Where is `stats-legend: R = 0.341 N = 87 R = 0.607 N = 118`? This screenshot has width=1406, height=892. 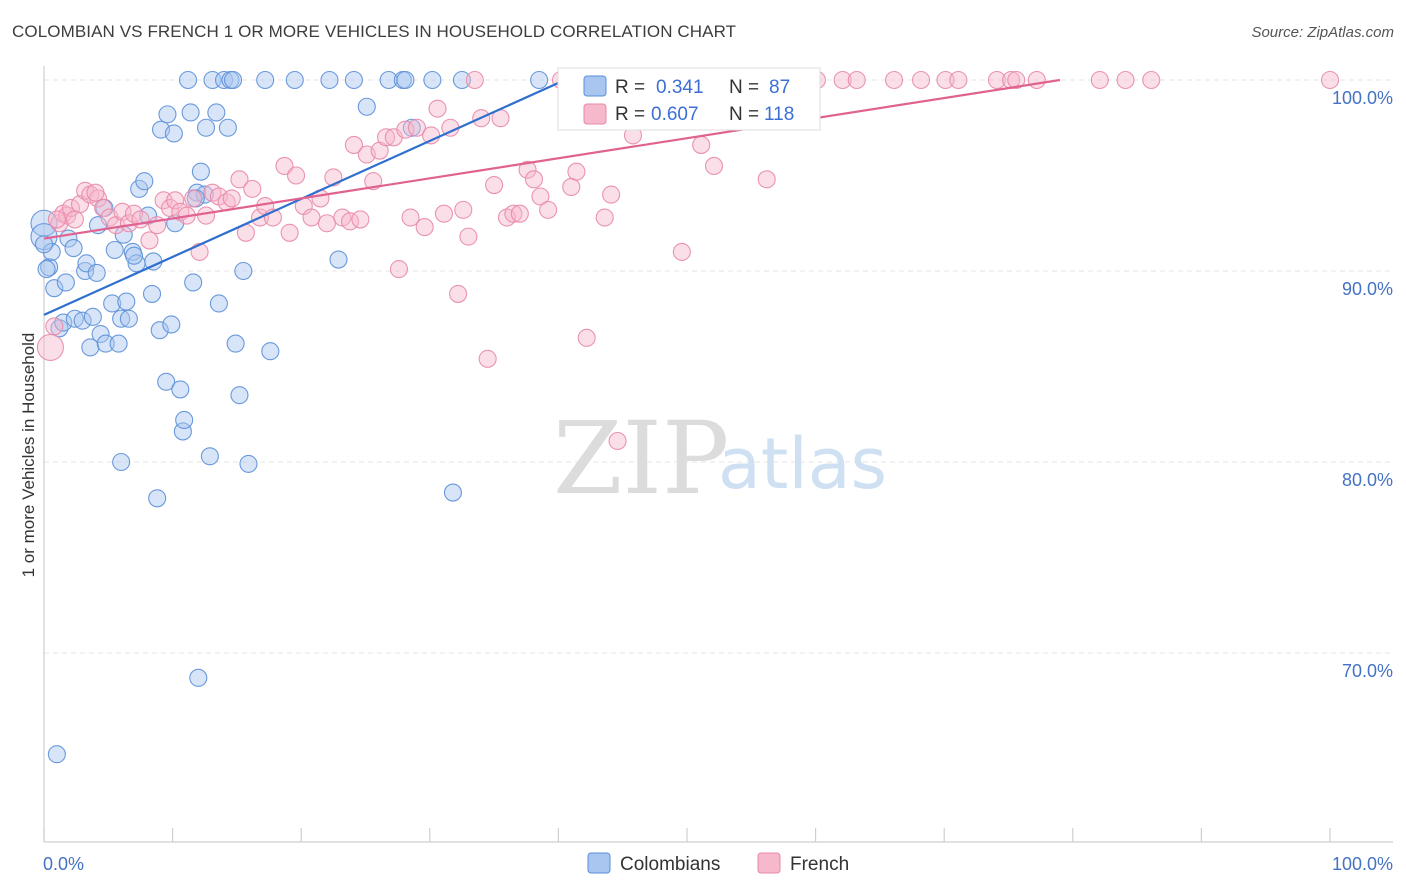
stats-legend: R = 0.341 N = 87 R = 0.607 N = 118 is located at coordinates (689, 99).